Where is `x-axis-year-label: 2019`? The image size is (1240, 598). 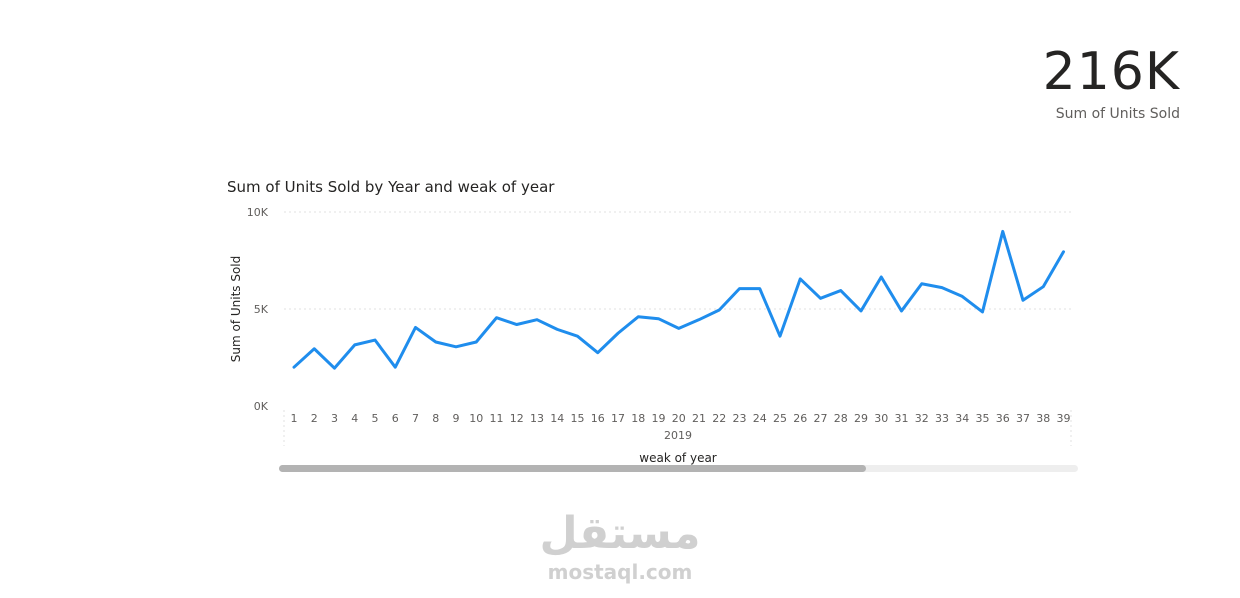 x-axis-year-label: 2019 is located at coordinates (678, 435).